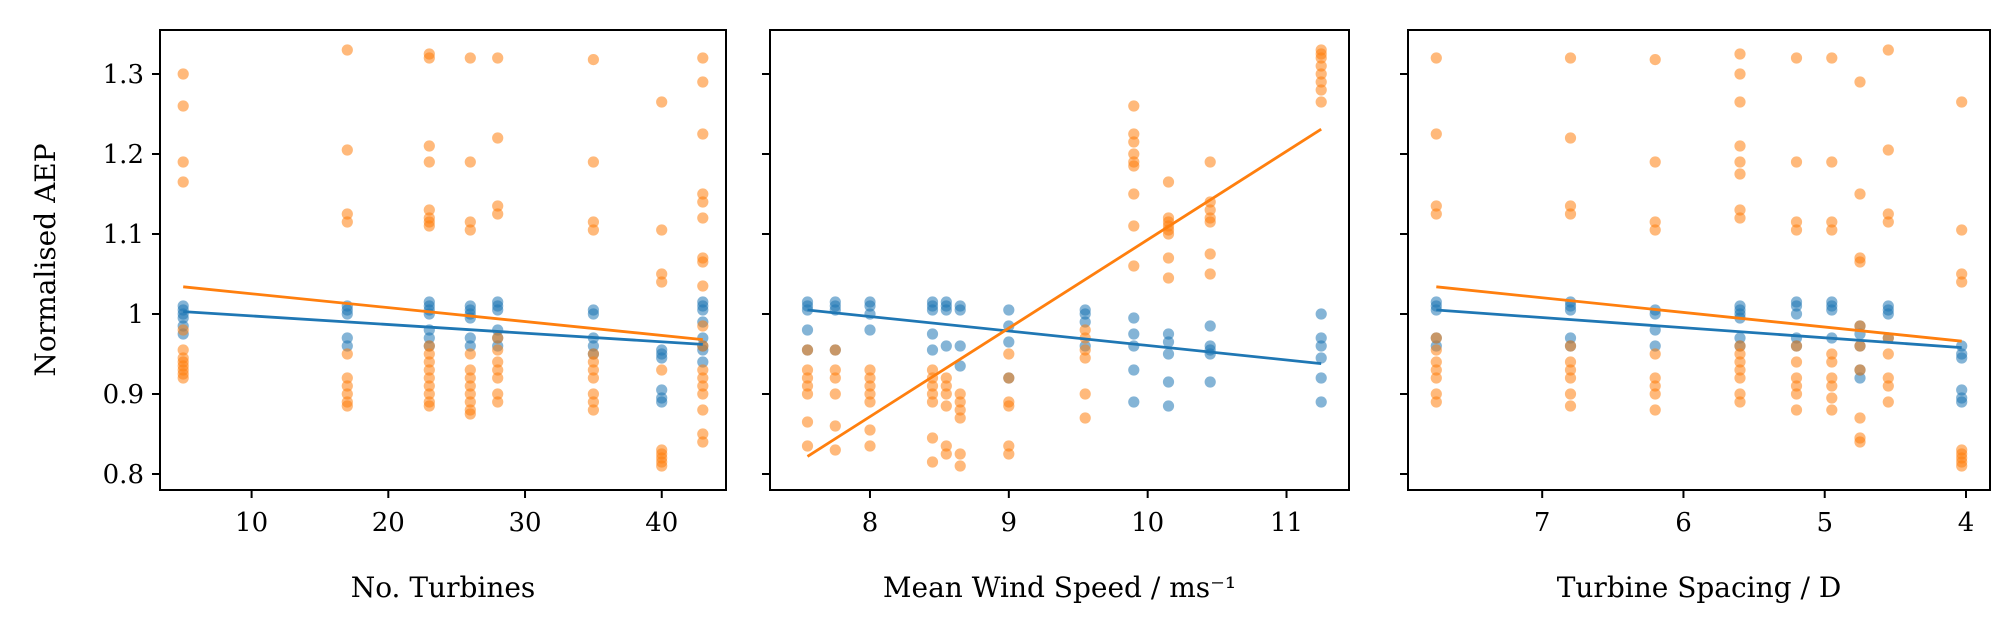 This screenshot has width=2001, height=642. I want to click on x-tick-label: 4, so click(1966, 523).